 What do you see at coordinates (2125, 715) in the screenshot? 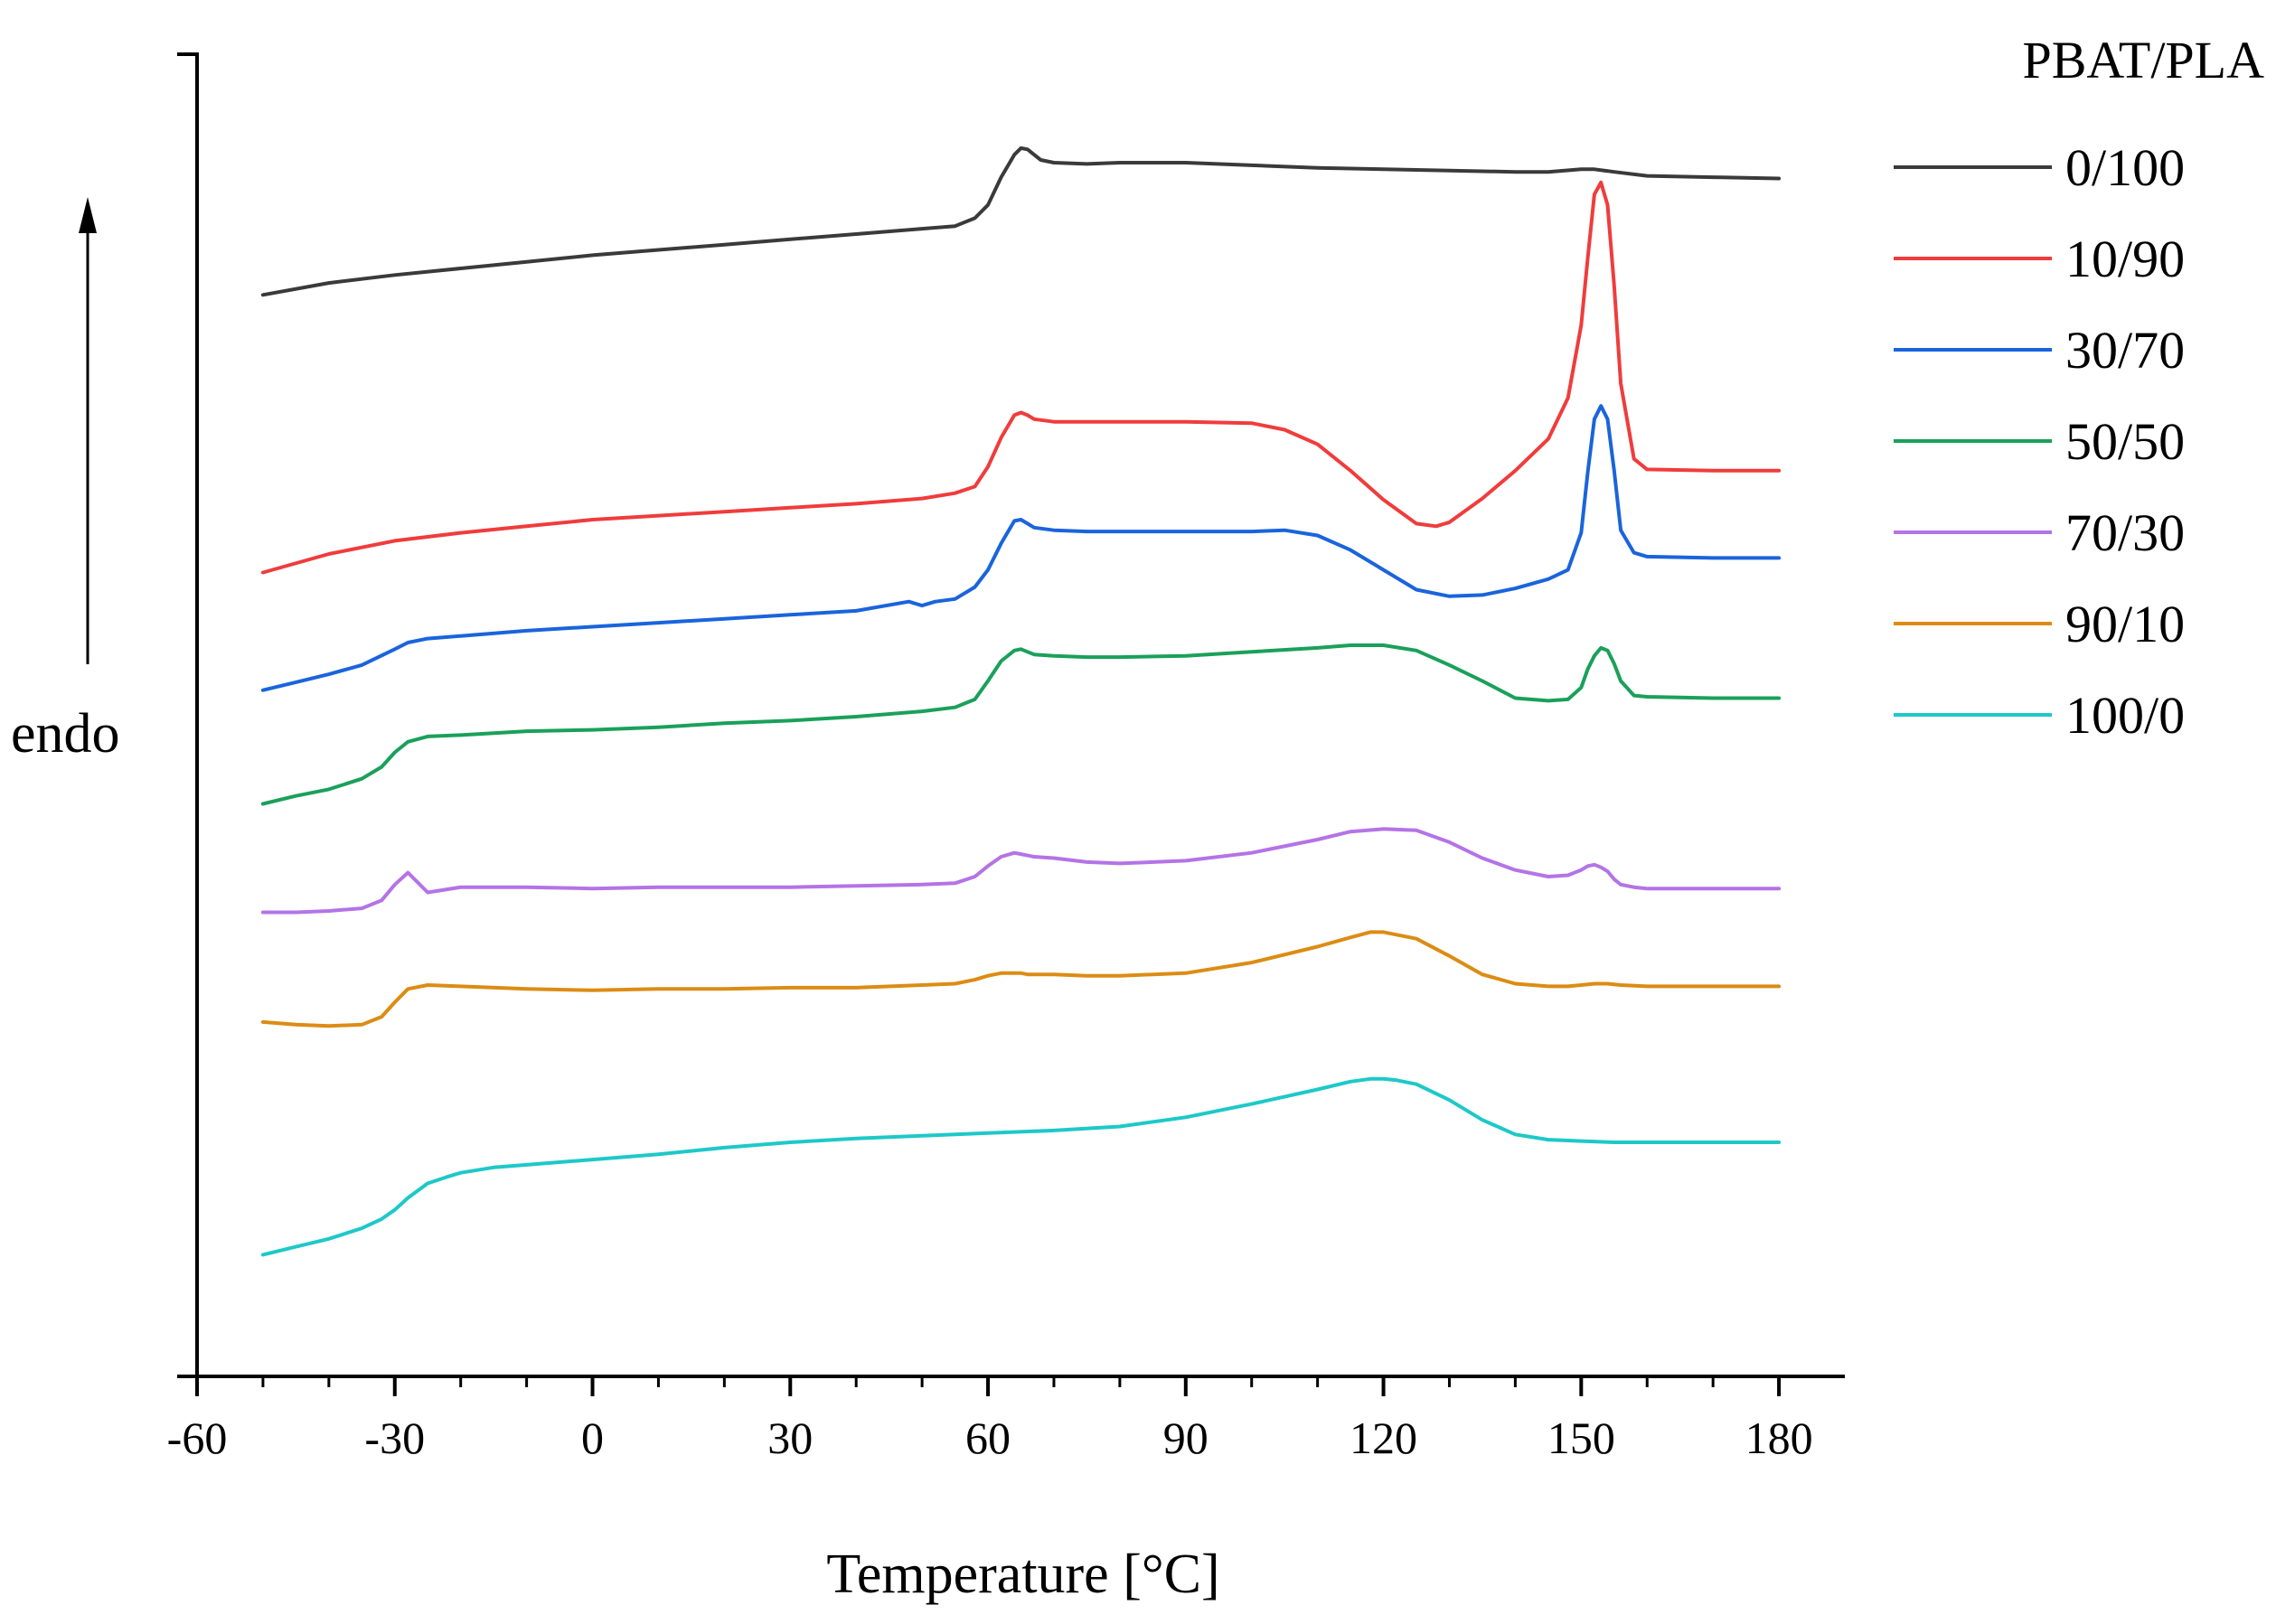
I see `legend-label: 100/0` at bounding box center [2125, 715].